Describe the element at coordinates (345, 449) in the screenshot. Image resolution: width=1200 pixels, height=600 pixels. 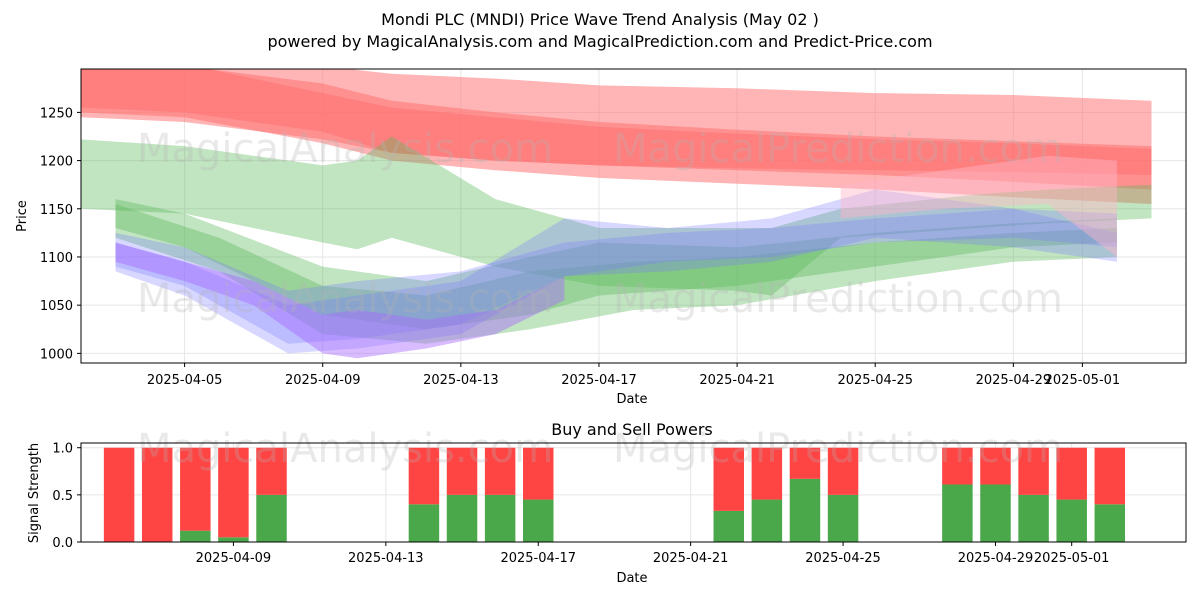
I see `watermark-left-3: MagicalAnalysis.com` at that location.